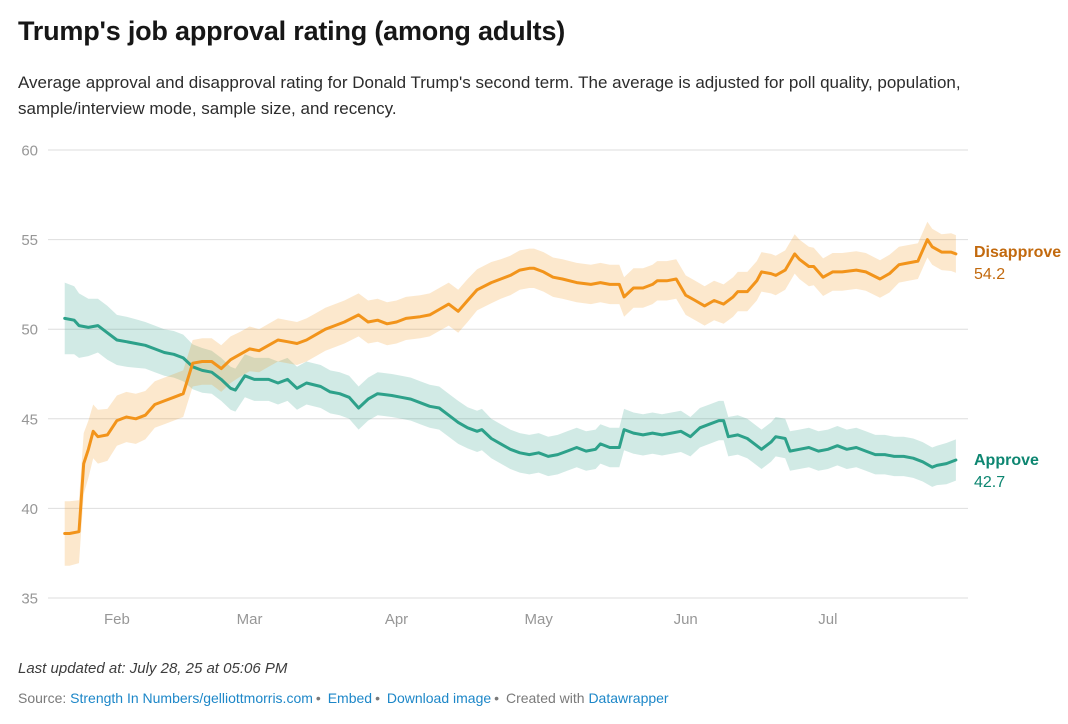  What do you see at coordinates (191, 698) in the screenshot?
I see `source-link: Strength In Numbers/gelliottmorris.com` at bounding box center [191, 698].